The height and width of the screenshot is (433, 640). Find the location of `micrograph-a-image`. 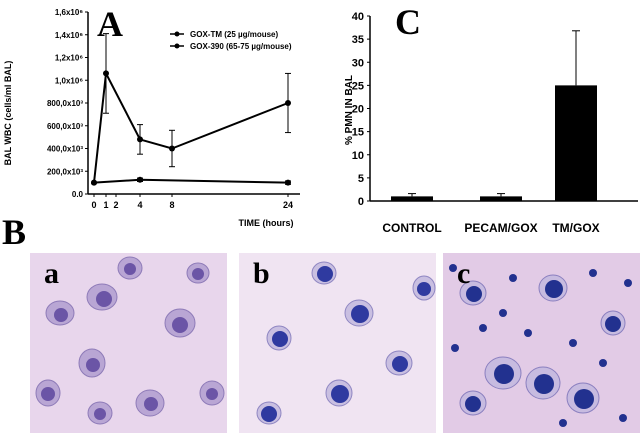

micrograph-a-image is located at coordinates (128, 343).